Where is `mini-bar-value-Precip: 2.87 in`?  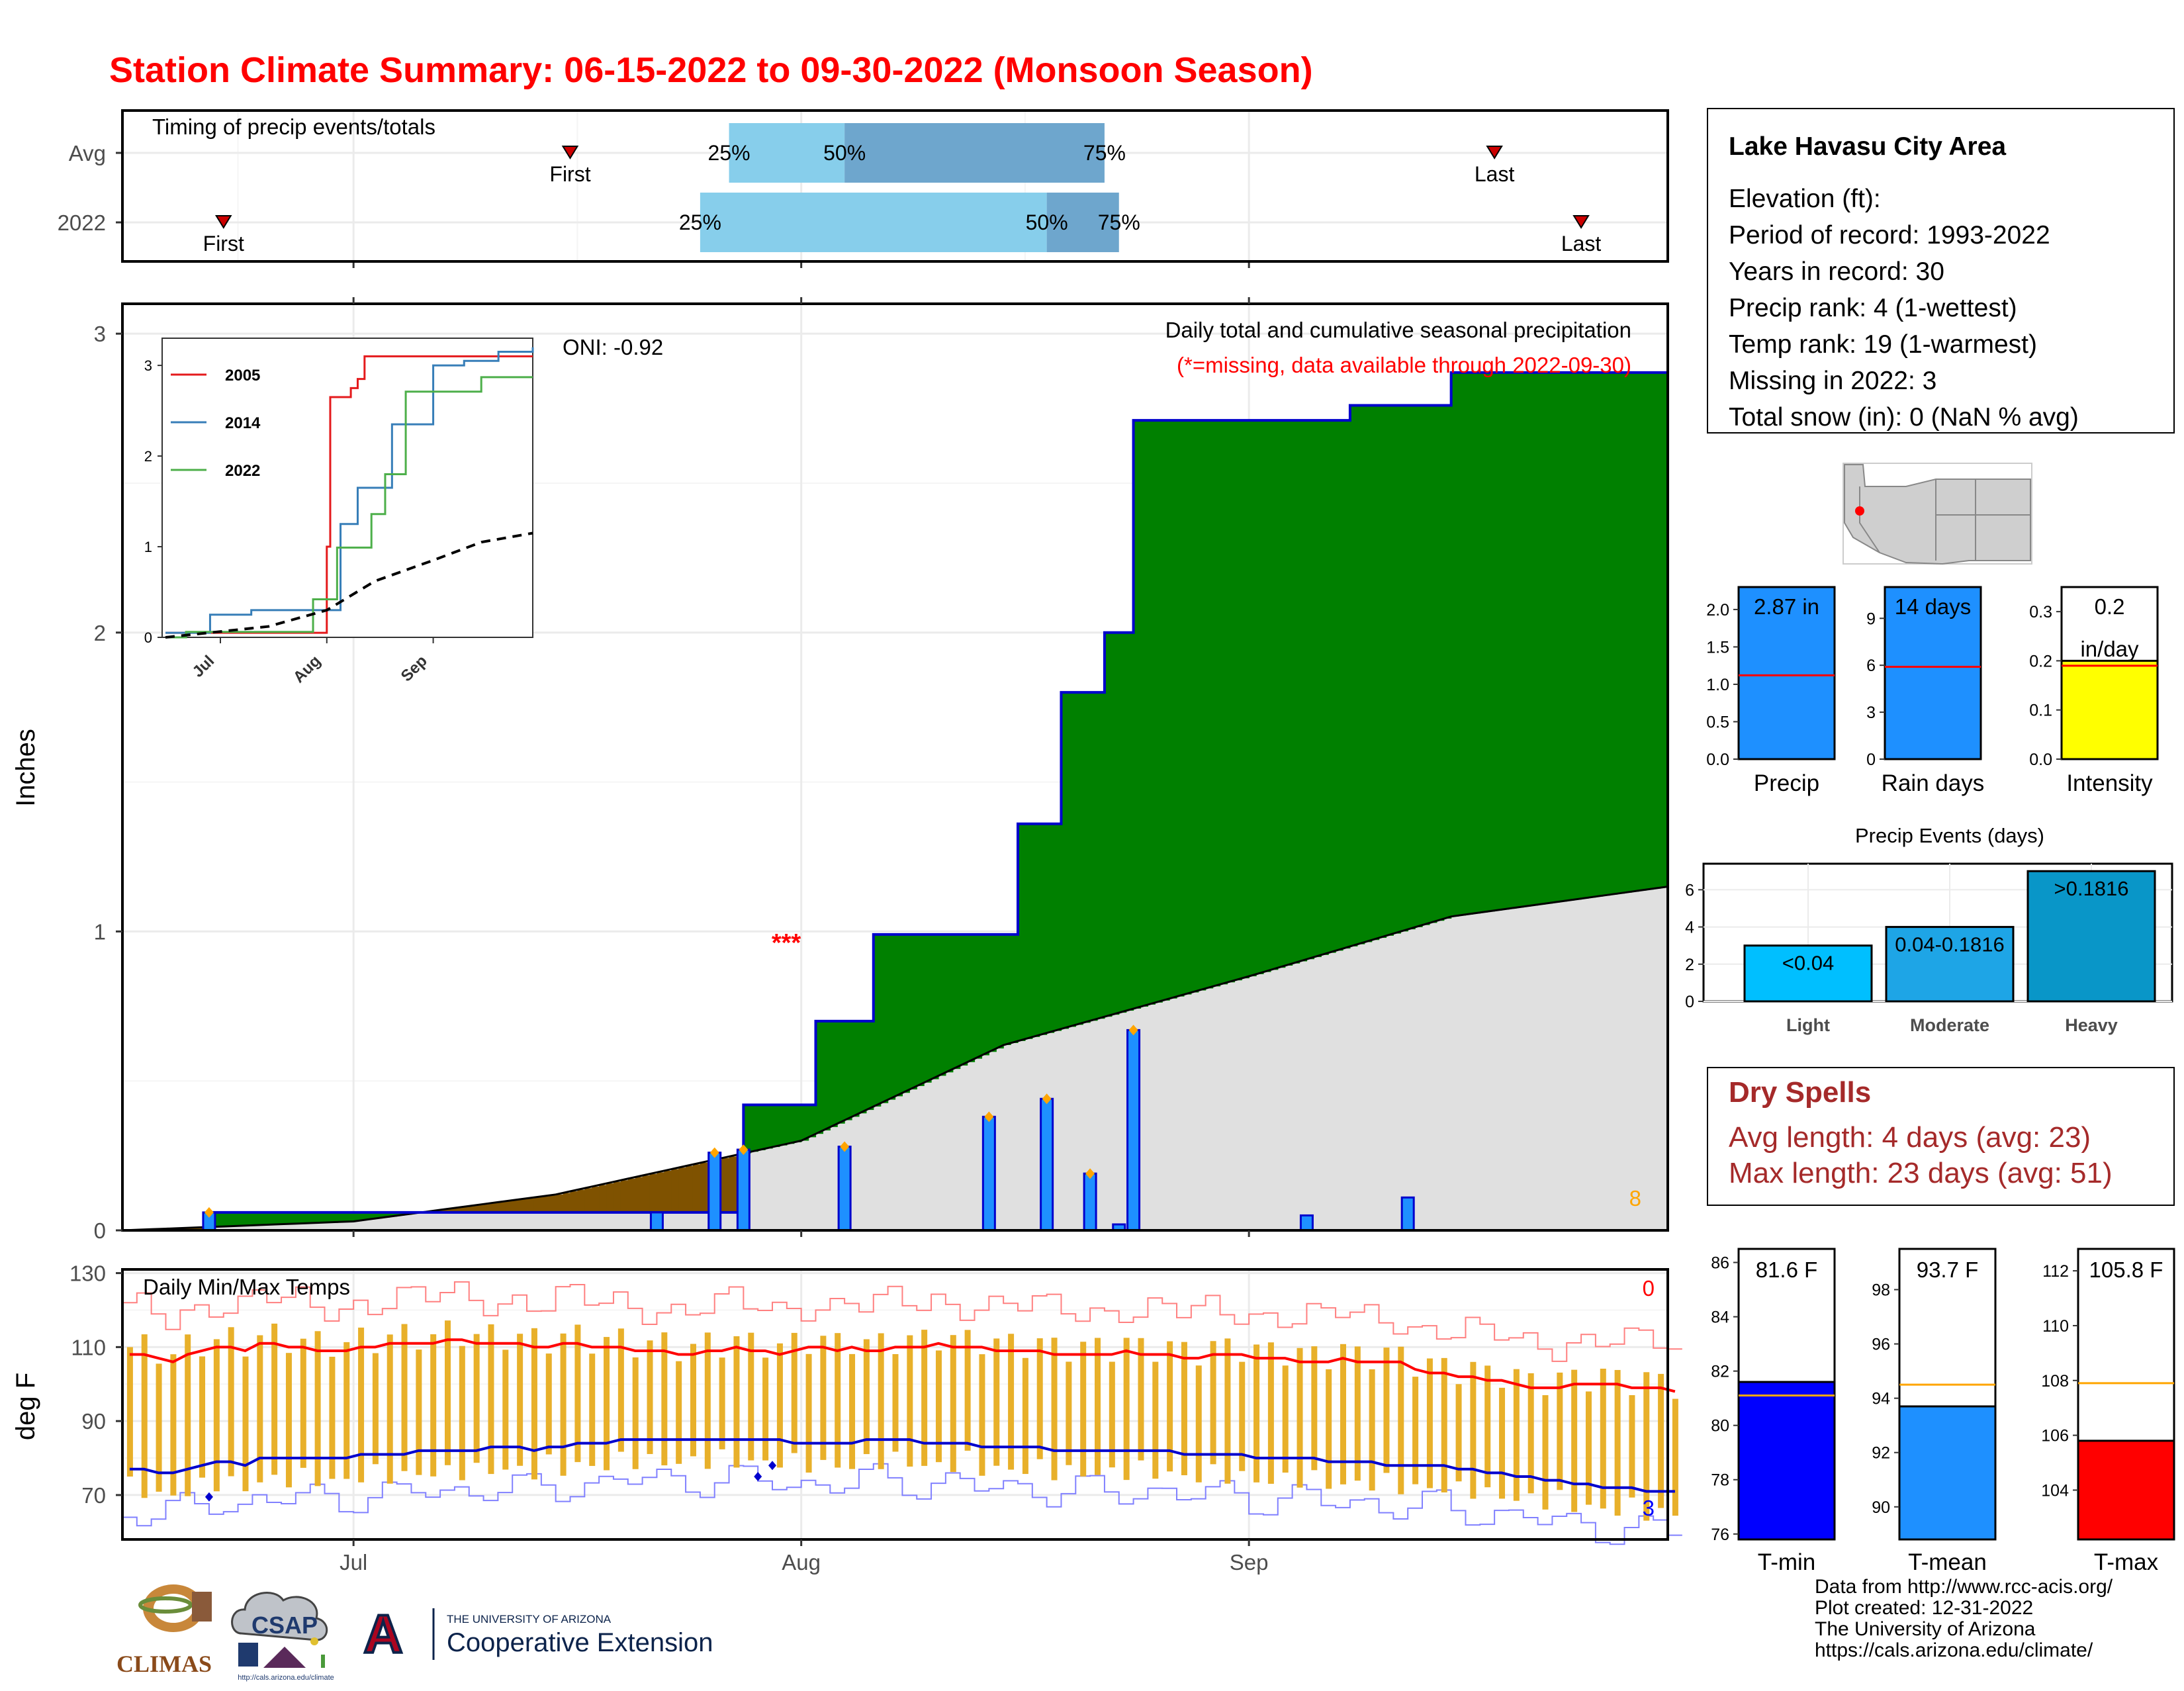
mini-bar-value-Precip: 2.87 in is located at coordinates (1786, 606).